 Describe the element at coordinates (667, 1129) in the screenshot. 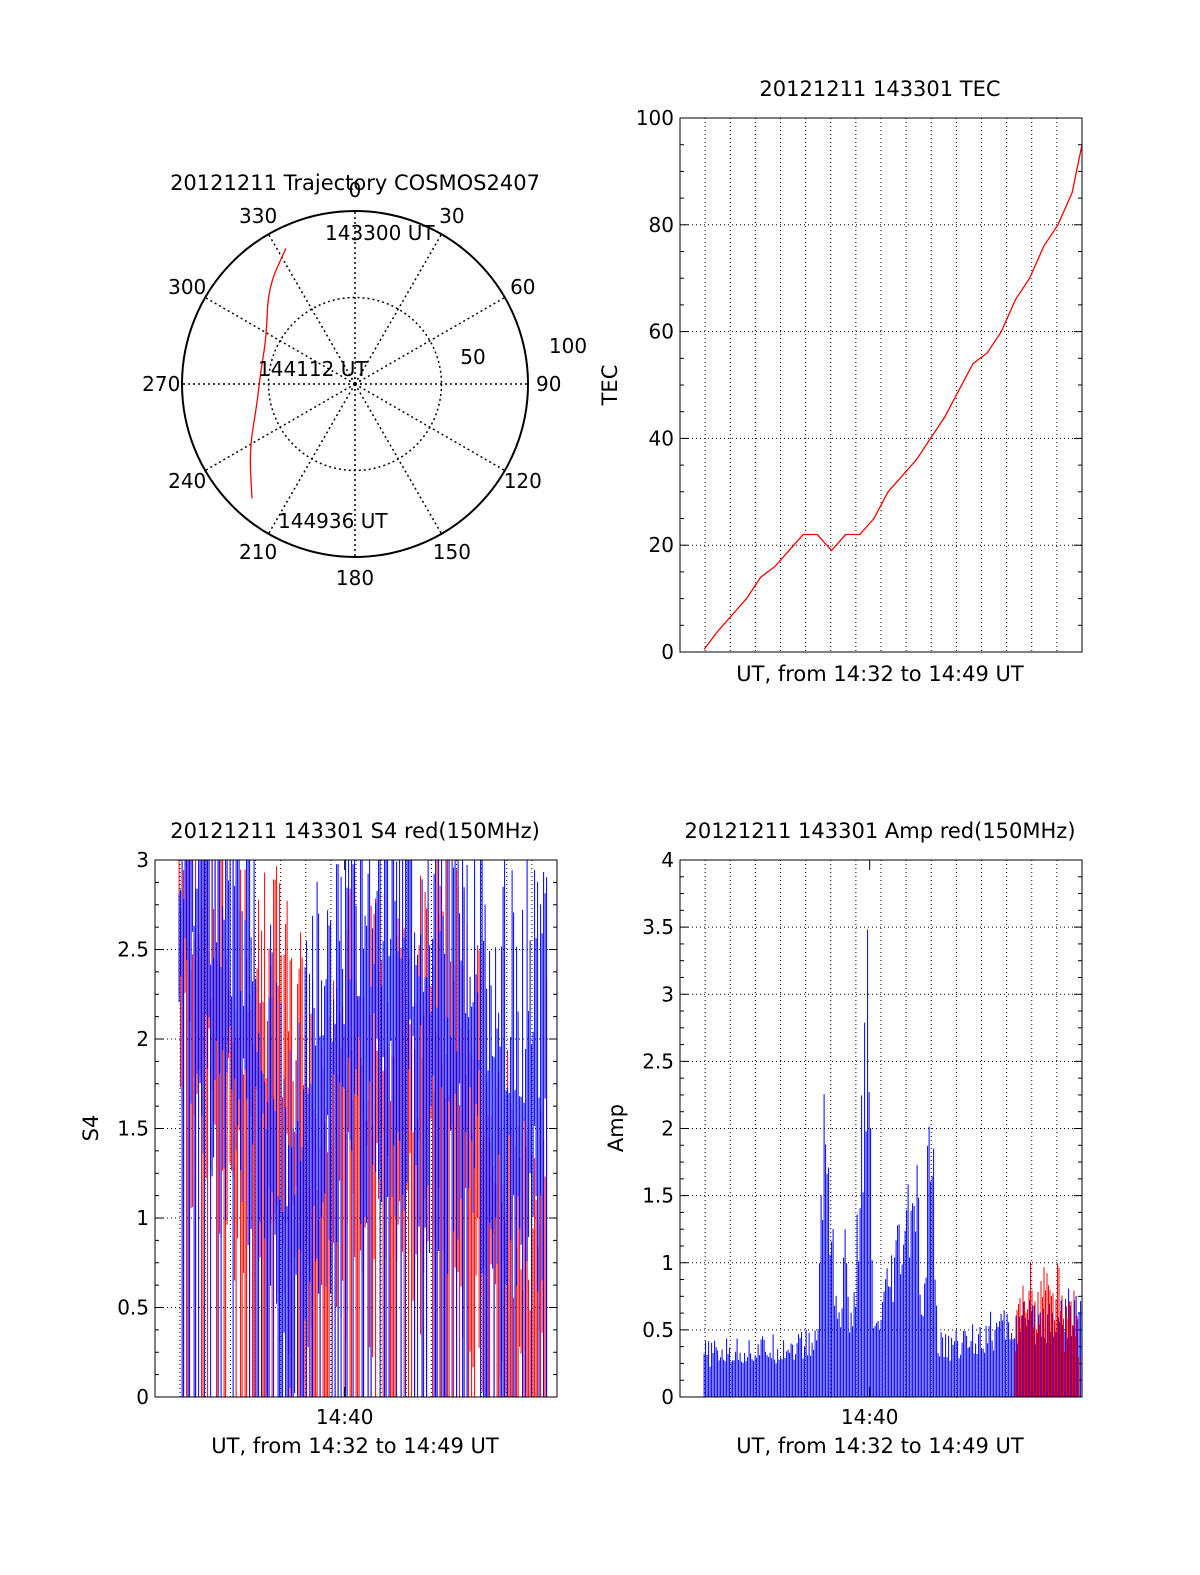

I see `amp-ytick-label: 2` at that location.